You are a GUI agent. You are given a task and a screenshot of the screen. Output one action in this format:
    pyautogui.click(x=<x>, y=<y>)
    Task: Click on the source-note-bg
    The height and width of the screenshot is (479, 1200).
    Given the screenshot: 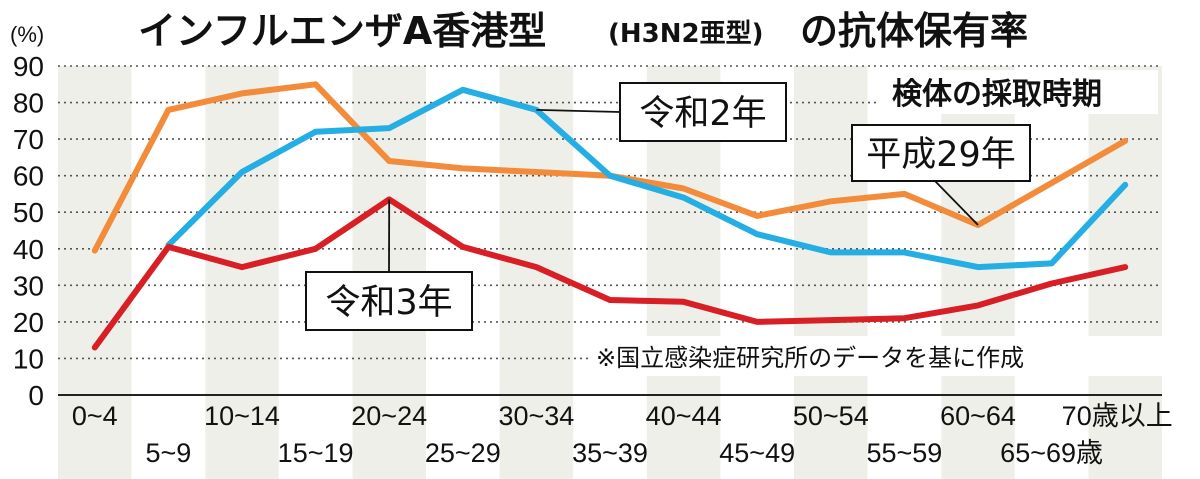 What is the action you would take?
    pyautogui.click(x=878, y=356)
    